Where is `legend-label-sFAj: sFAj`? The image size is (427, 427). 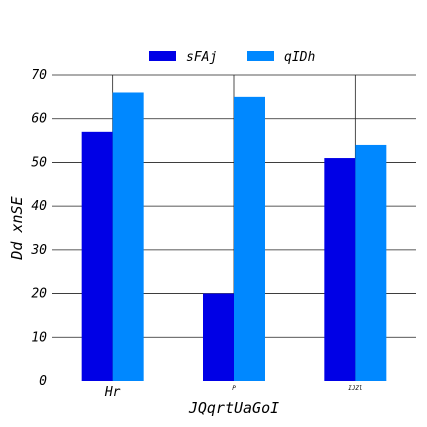
legend-label-sFAj: sFAj is located at coordinates (201, 57).